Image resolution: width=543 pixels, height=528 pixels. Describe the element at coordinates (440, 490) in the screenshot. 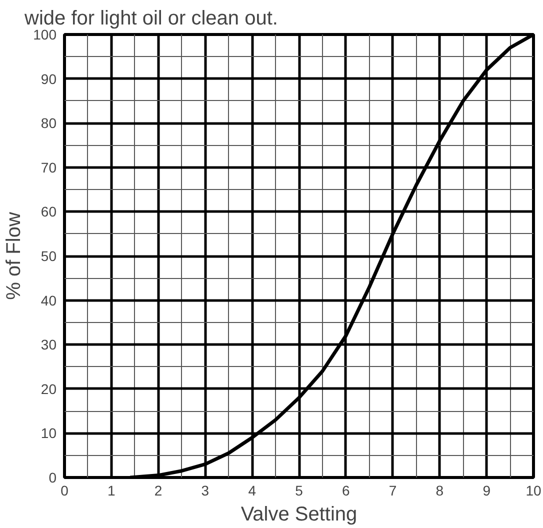

I see `x-tick-label: 8` at that location.